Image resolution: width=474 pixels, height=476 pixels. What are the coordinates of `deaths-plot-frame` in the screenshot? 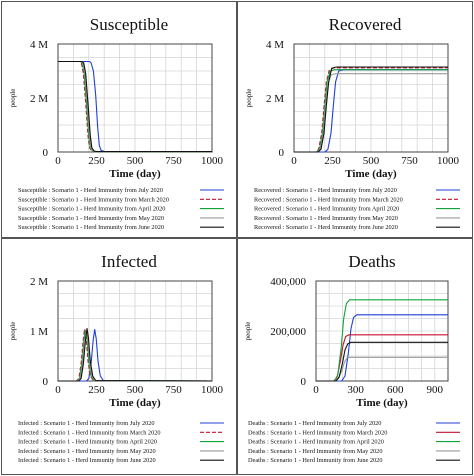 It's located at (382, 331).